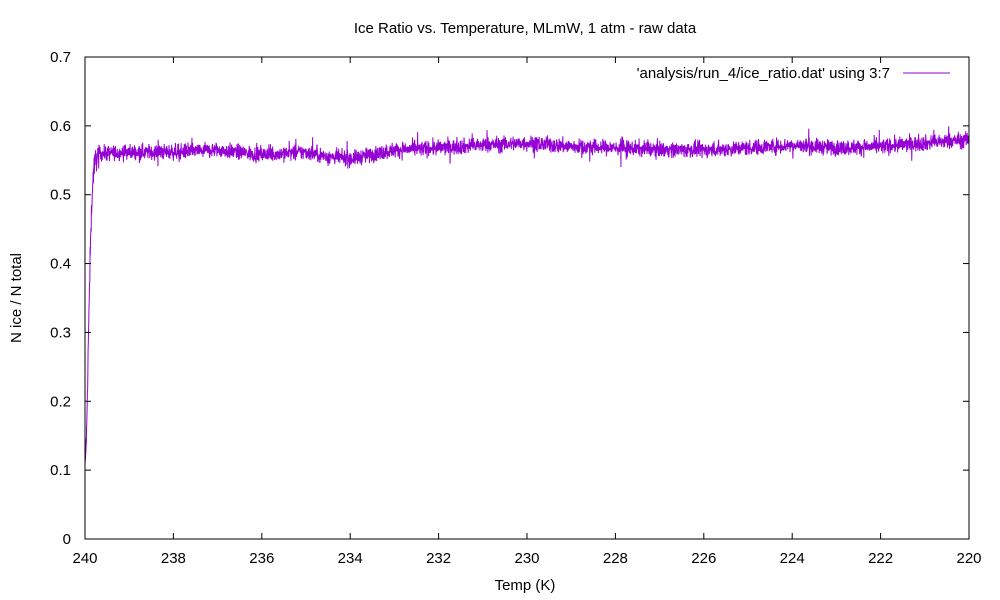 The image size is (1000, 600). I want to click on y-tick-label: 0.3, so click(60, 332).